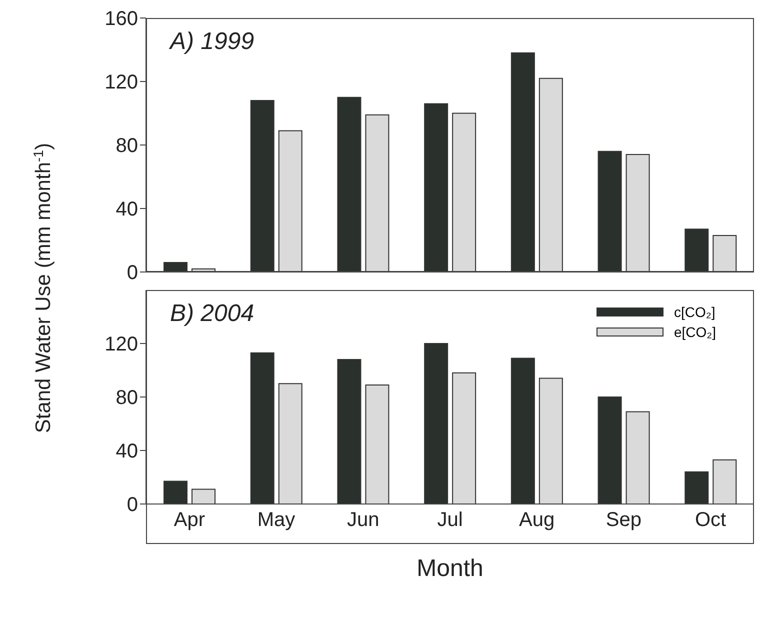 This screenshot has height=621, width=759. What do you see at coordinates (363, 520) in the screenshot?
I see `x-tick-label: Jun` at bounding box center [363, 520].